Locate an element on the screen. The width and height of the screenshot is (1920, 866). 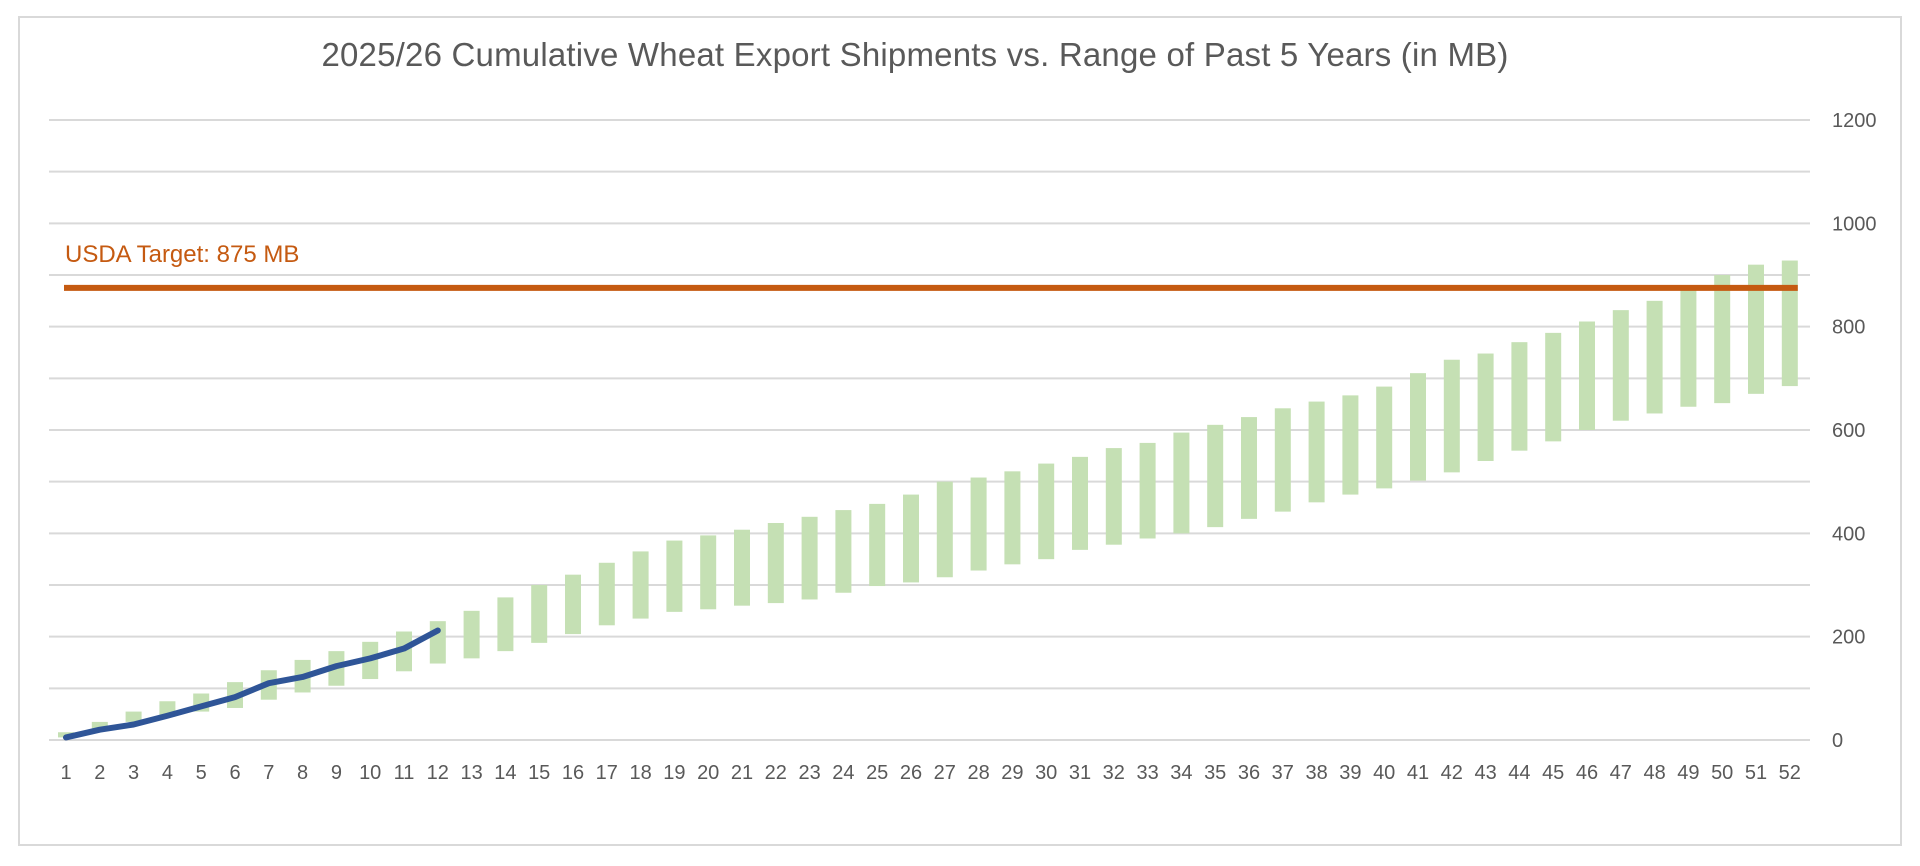
x-tick-label: 32 is located at coordinates (1114, 773).